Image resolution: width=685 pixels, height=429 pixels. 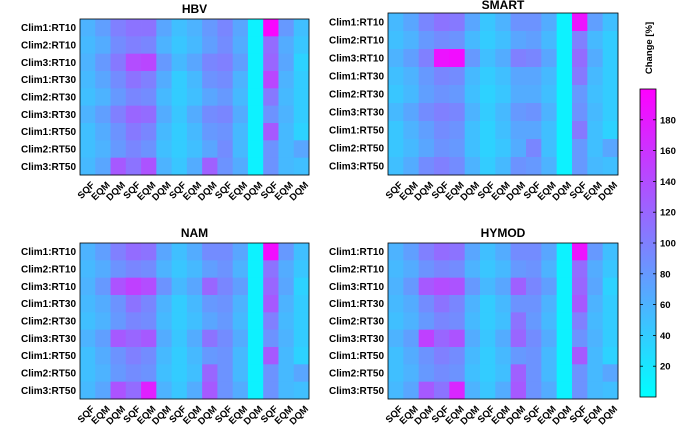 What do you see at coordinates (48, 28) in the screenshot?
I see `row-label: Clim1:RT10` at bounding box center [48, 28].